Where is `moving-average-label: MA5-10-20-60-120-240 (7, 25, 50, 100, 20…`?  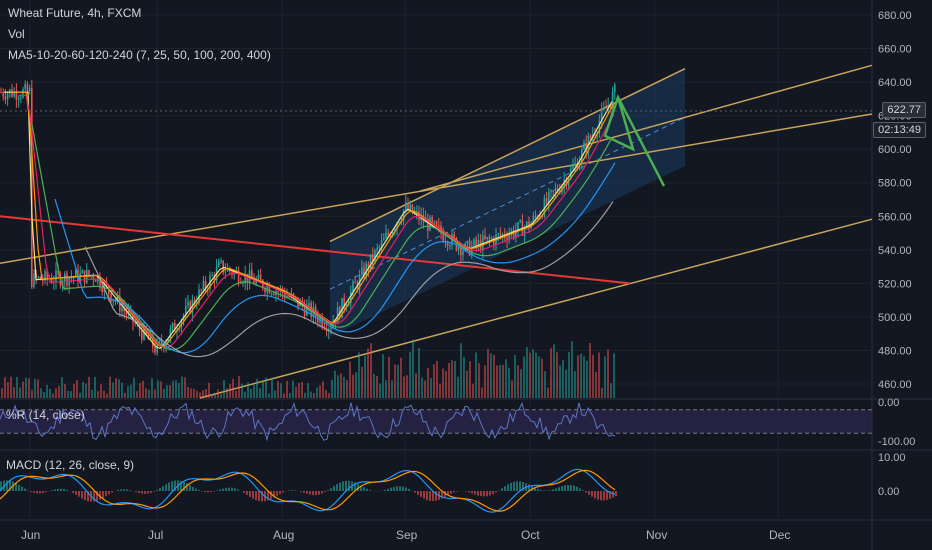 moving-average-label: MA5-10-20-60-120-240 (7, 25, 50, 100, 20… is located at coordinates (139, 55).